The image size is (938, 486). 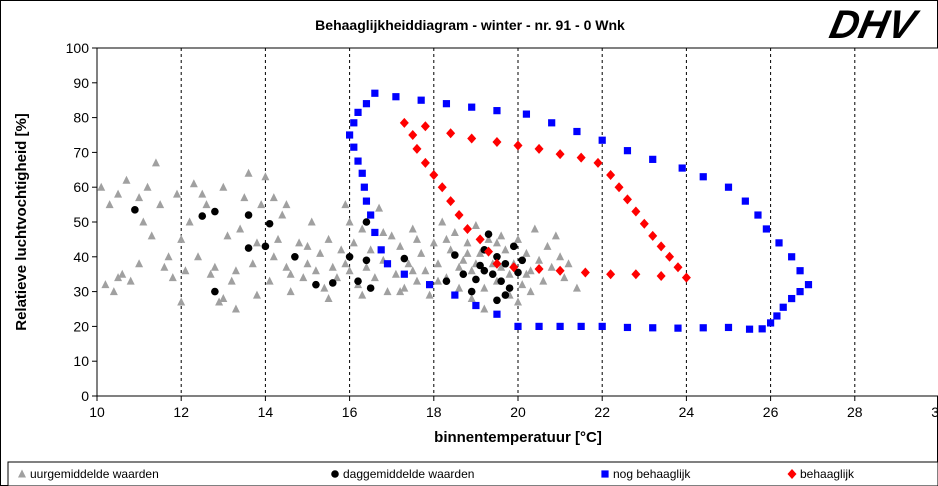 I want to click on series, so click(x=545, y=200).